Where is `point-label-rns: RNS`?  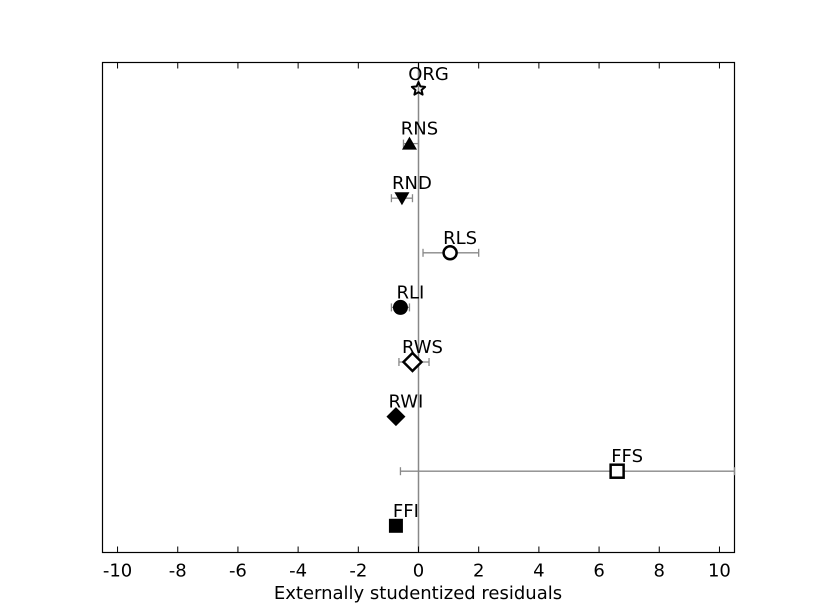 point-label-rns: RNS is located at coordinates (419, 129).